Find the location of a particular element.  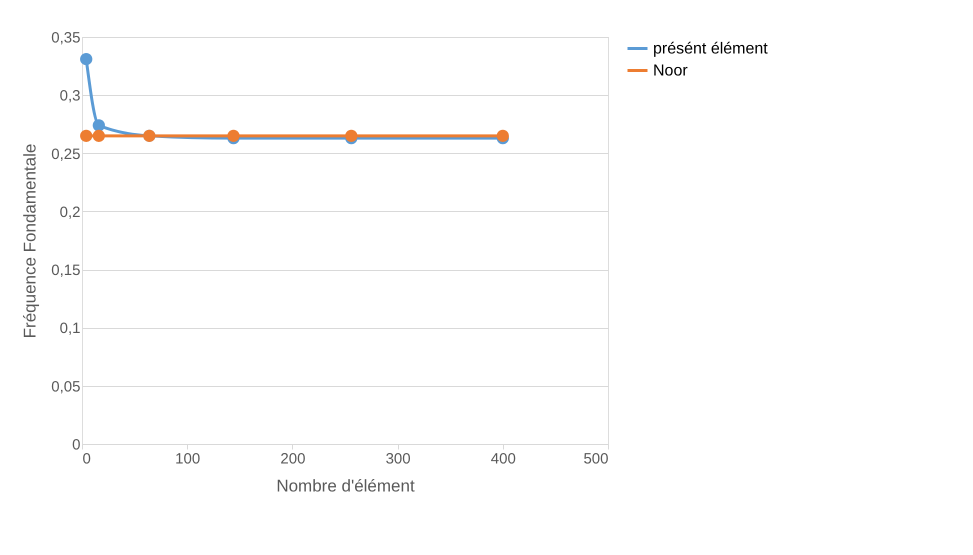

legend-label: présént élément is located at coordinates (710, 49).